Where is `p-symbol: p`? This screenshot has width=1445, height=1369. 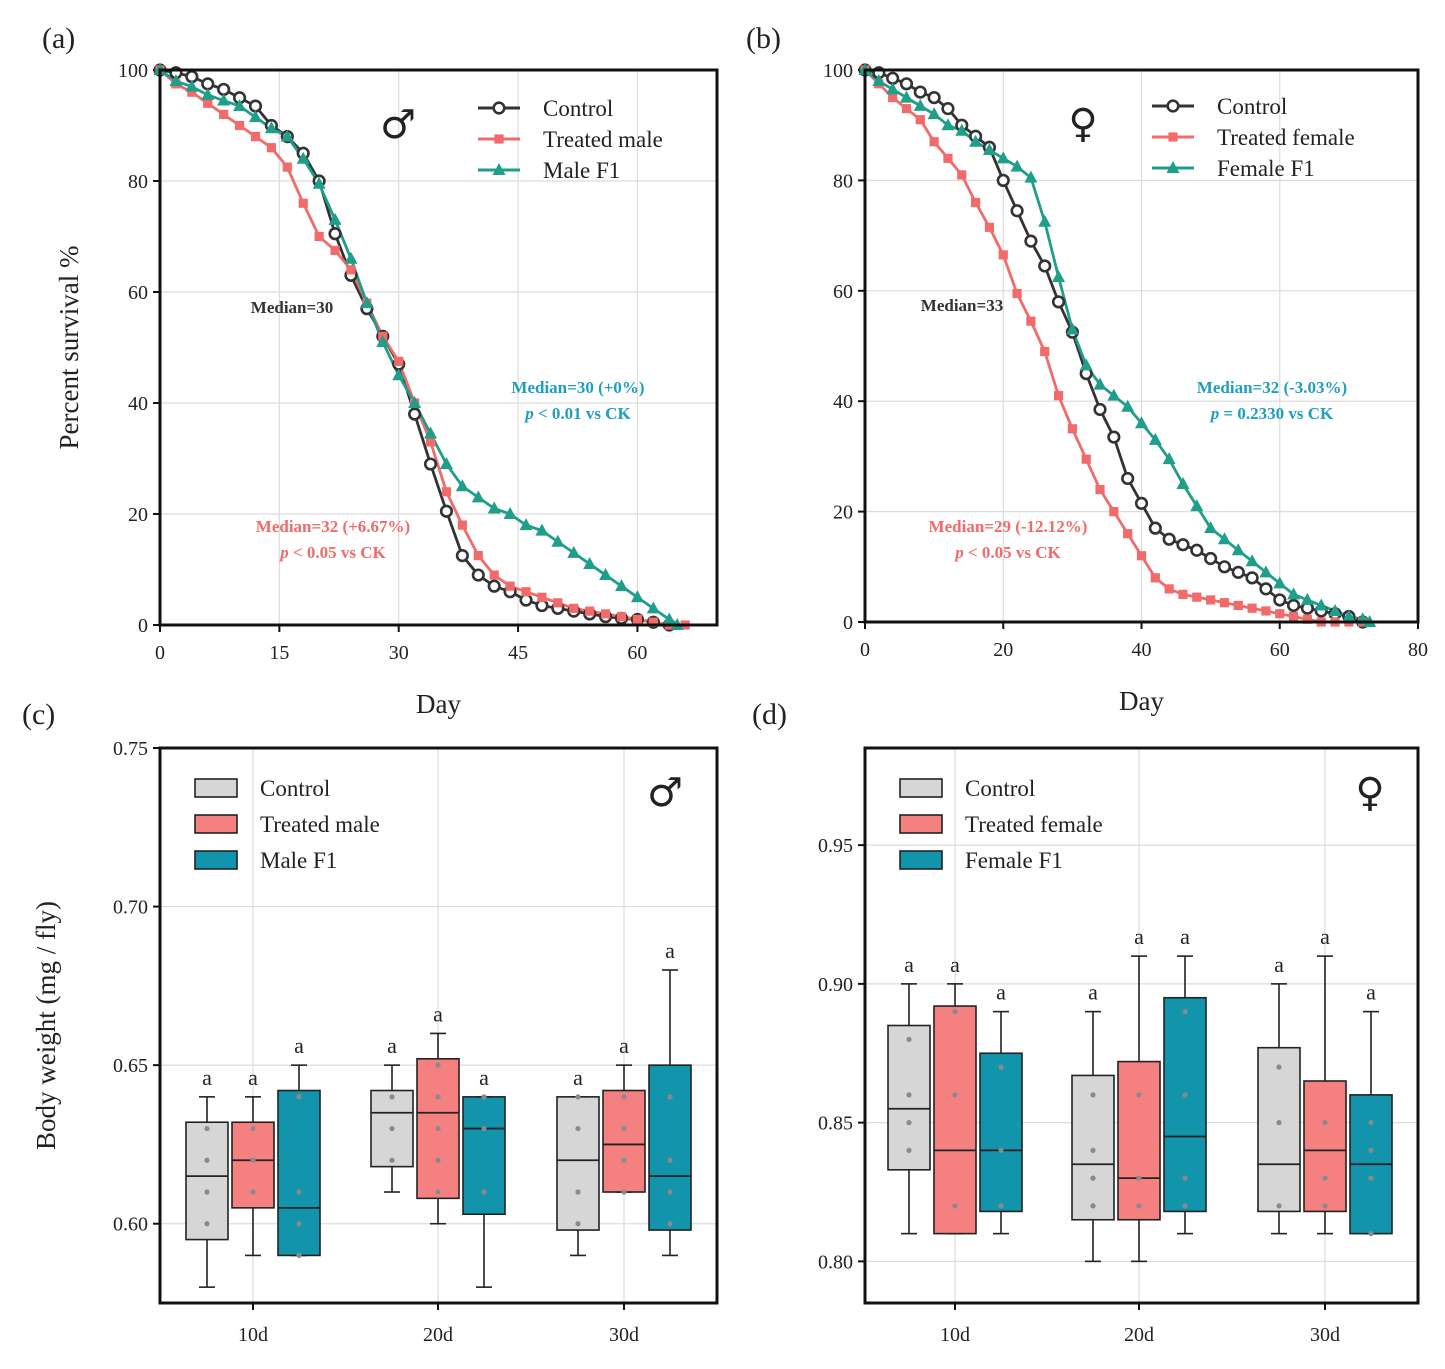
p-symbol: p is located at coordinates (528, 413).